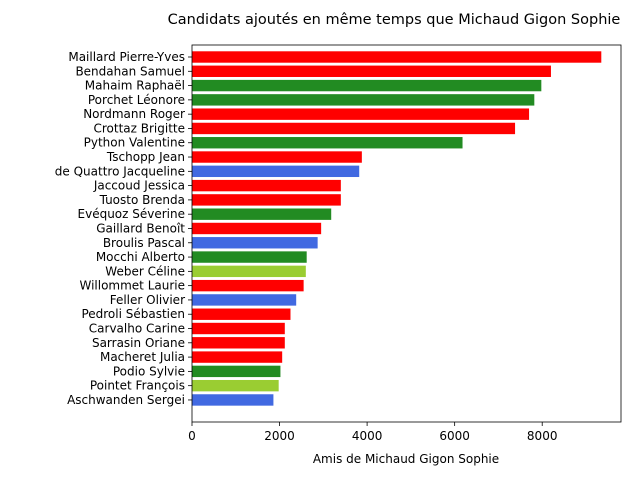 Image resolution: width=640 pixels, height=485 pixels. I want to click on category-label: Mocchi Alberto, so click(140, 257).